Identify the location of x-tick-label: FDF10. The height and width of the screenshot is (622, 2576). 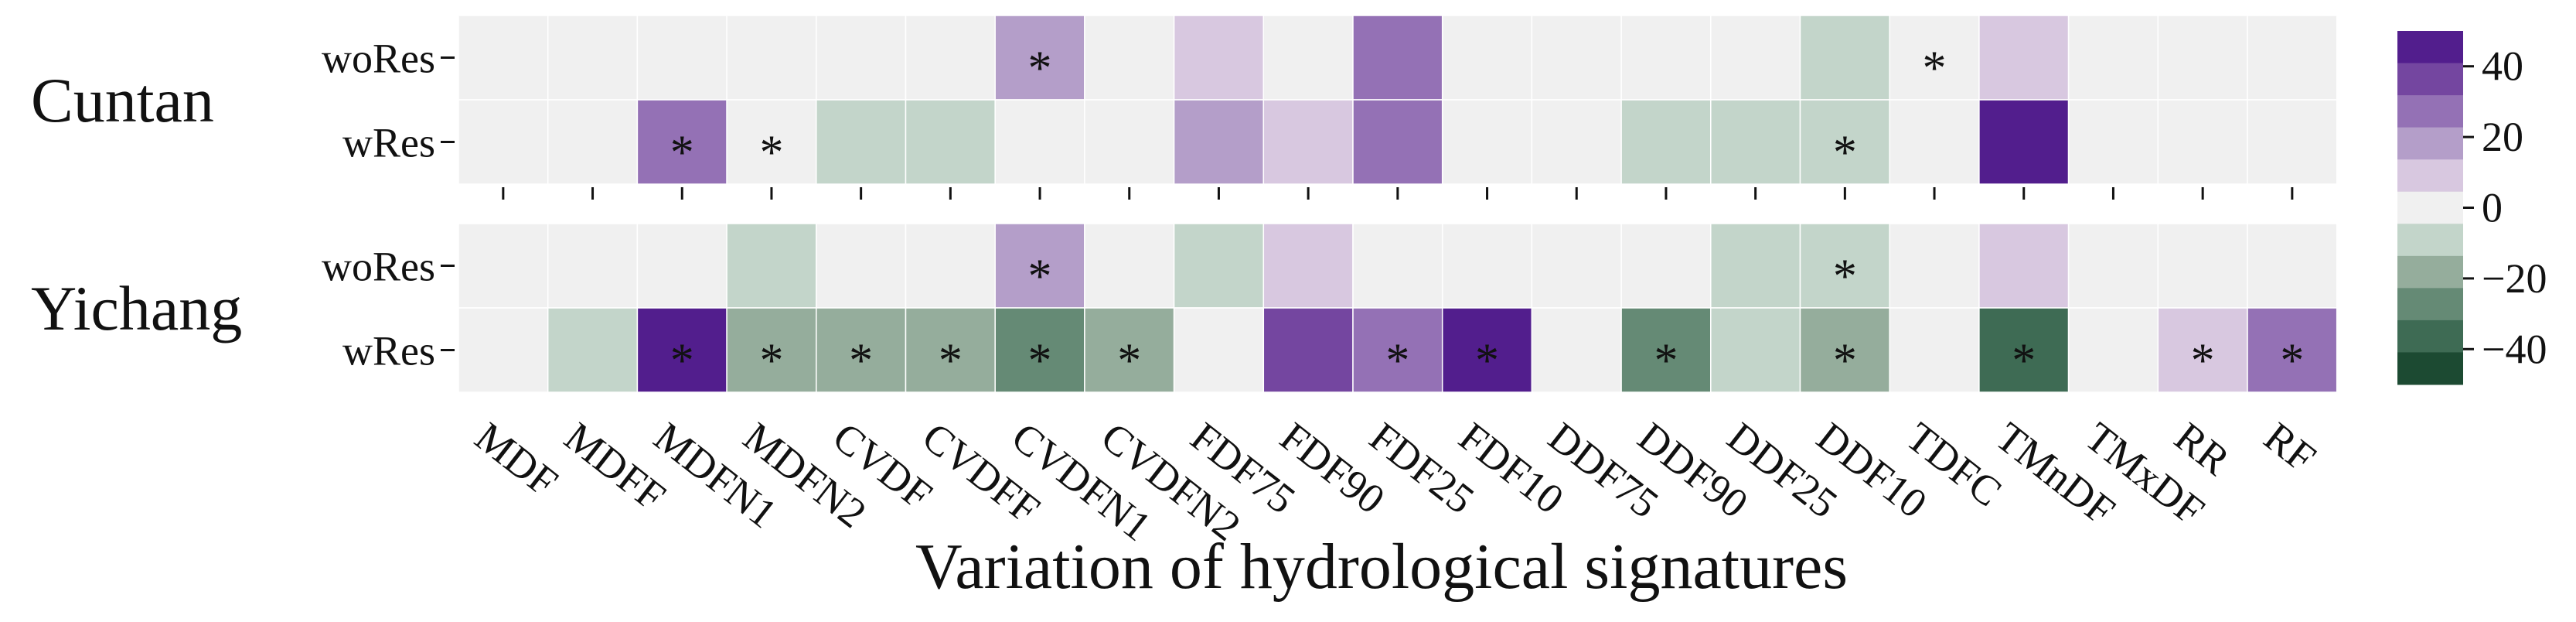
(1511, 468).